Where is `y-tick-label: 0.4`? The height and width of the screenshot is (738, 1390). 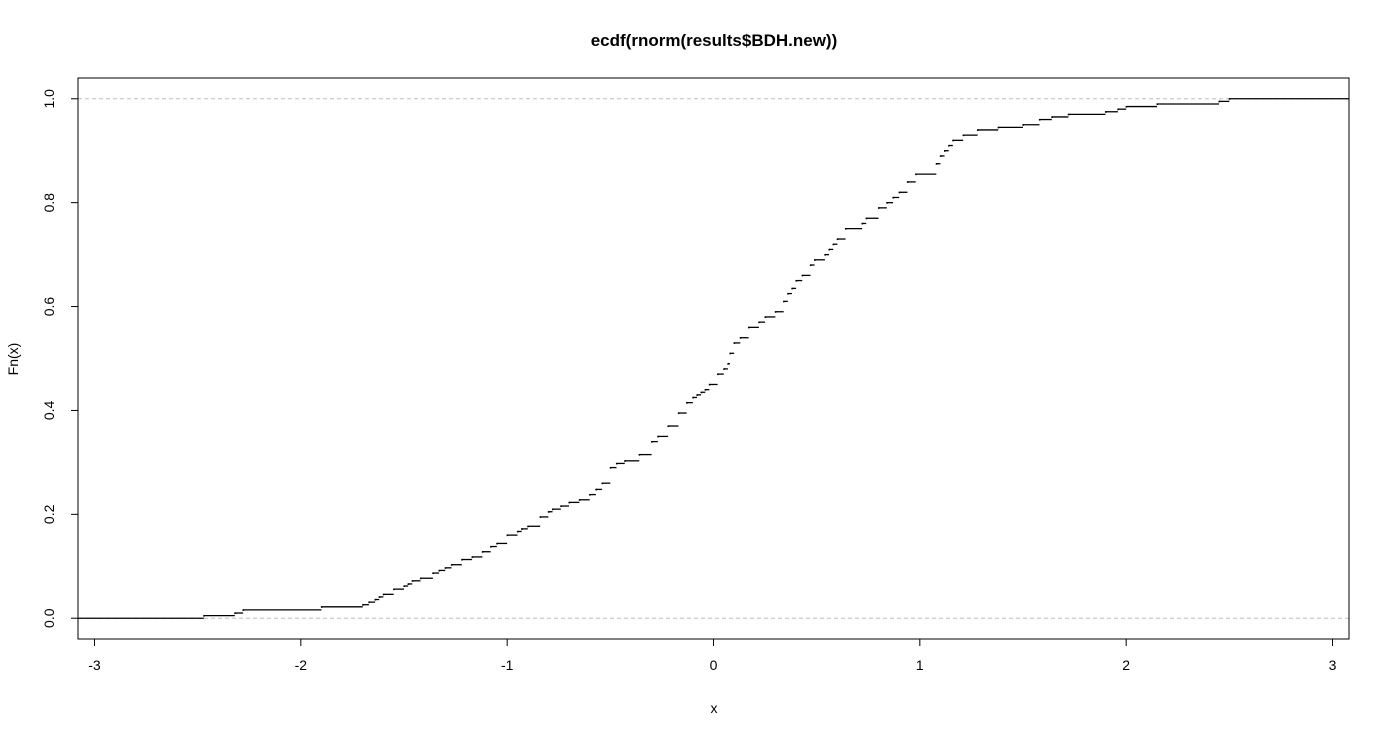
y-tick-label: 0.4 is located at coordinates (49, 411).